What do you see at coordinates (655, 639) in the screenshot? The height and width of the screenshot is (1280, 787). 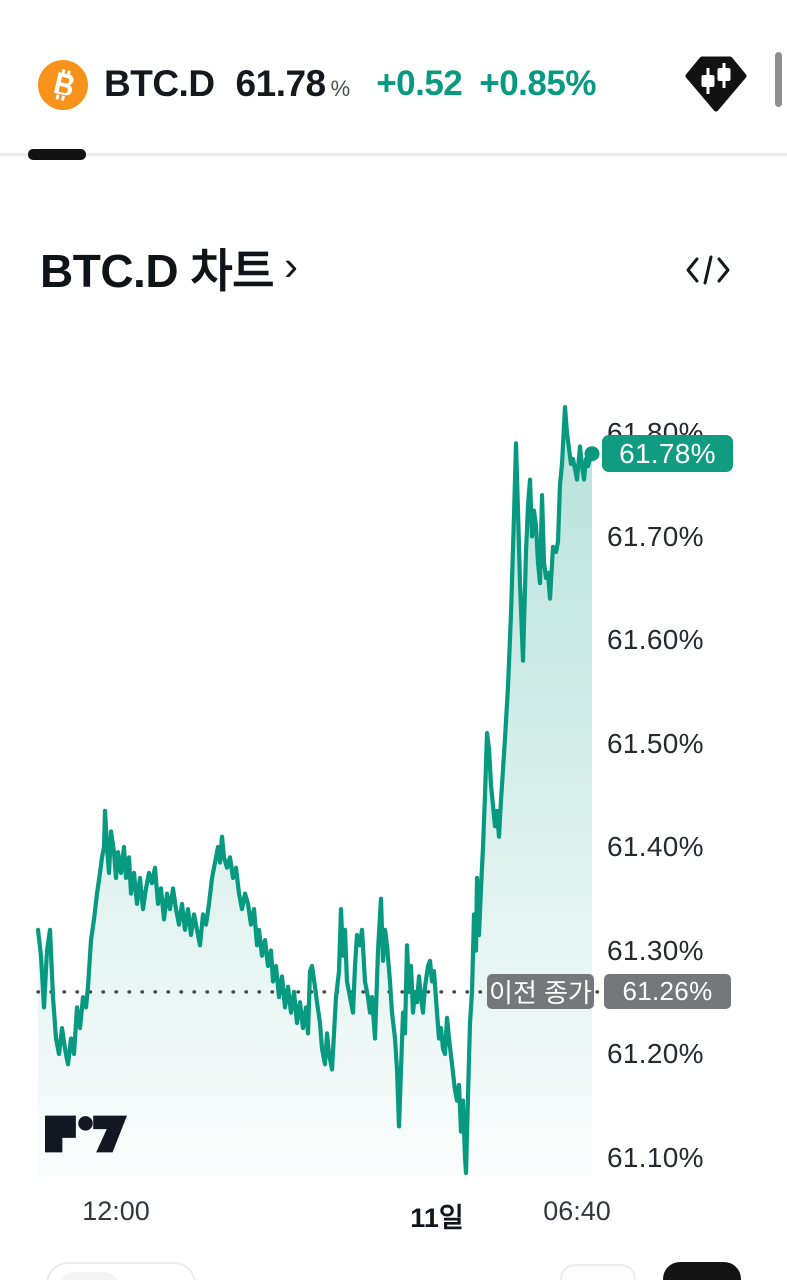 I see `y-axis-label: 61.60%` at bounding box center [655, 639].